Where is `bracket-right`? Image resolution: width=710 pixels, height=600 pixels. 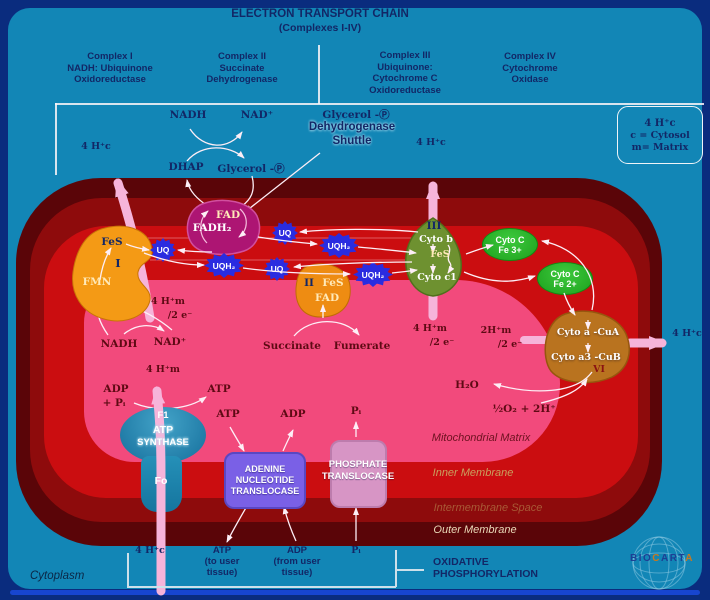 bracket-right is located at coordinates (396, 568).